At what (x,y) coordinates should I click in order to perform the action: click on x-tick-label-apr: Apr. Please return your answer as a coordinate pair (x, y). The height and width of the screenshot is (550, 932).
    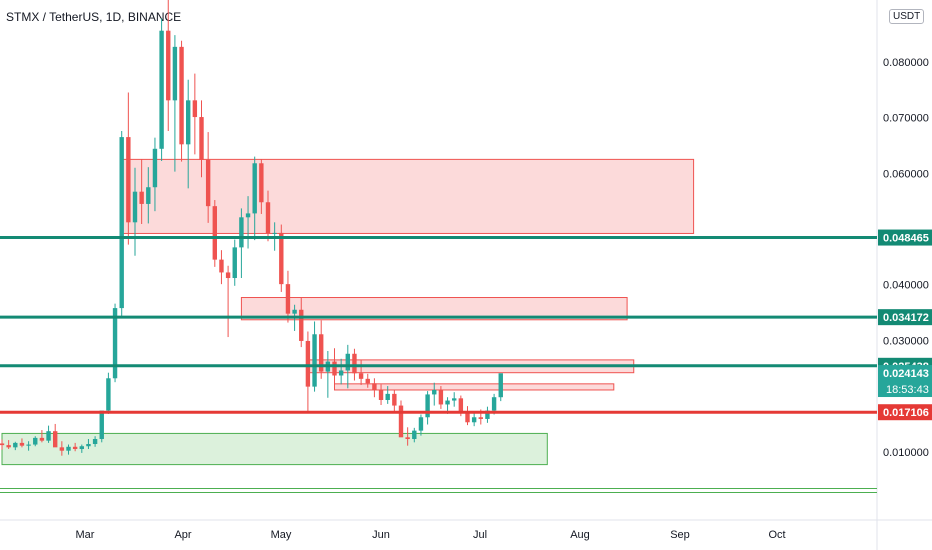
    Looking at the image, I should click on (182, 535).